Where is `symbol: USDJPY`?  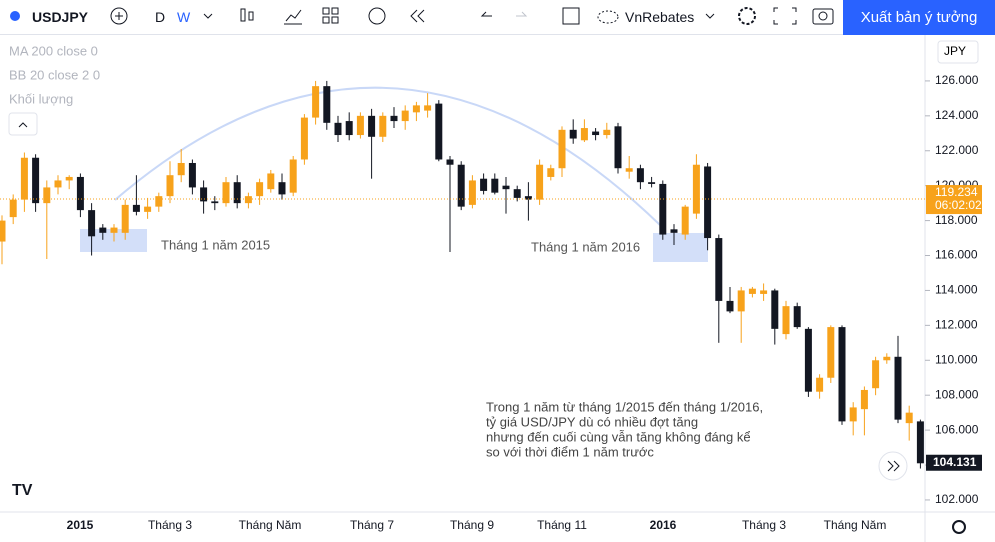
symbol: USDJPY is located at coordinates (60, 17).